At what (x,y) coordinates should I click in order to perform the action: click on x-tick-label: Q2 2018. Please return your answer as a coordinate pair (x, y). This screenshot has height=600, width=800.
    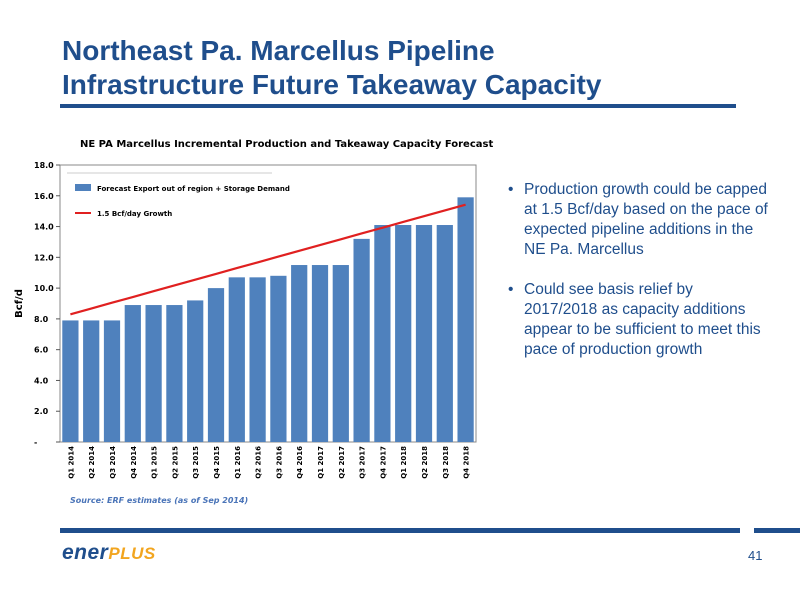
    Looking at the image, I should click on (425, 462).